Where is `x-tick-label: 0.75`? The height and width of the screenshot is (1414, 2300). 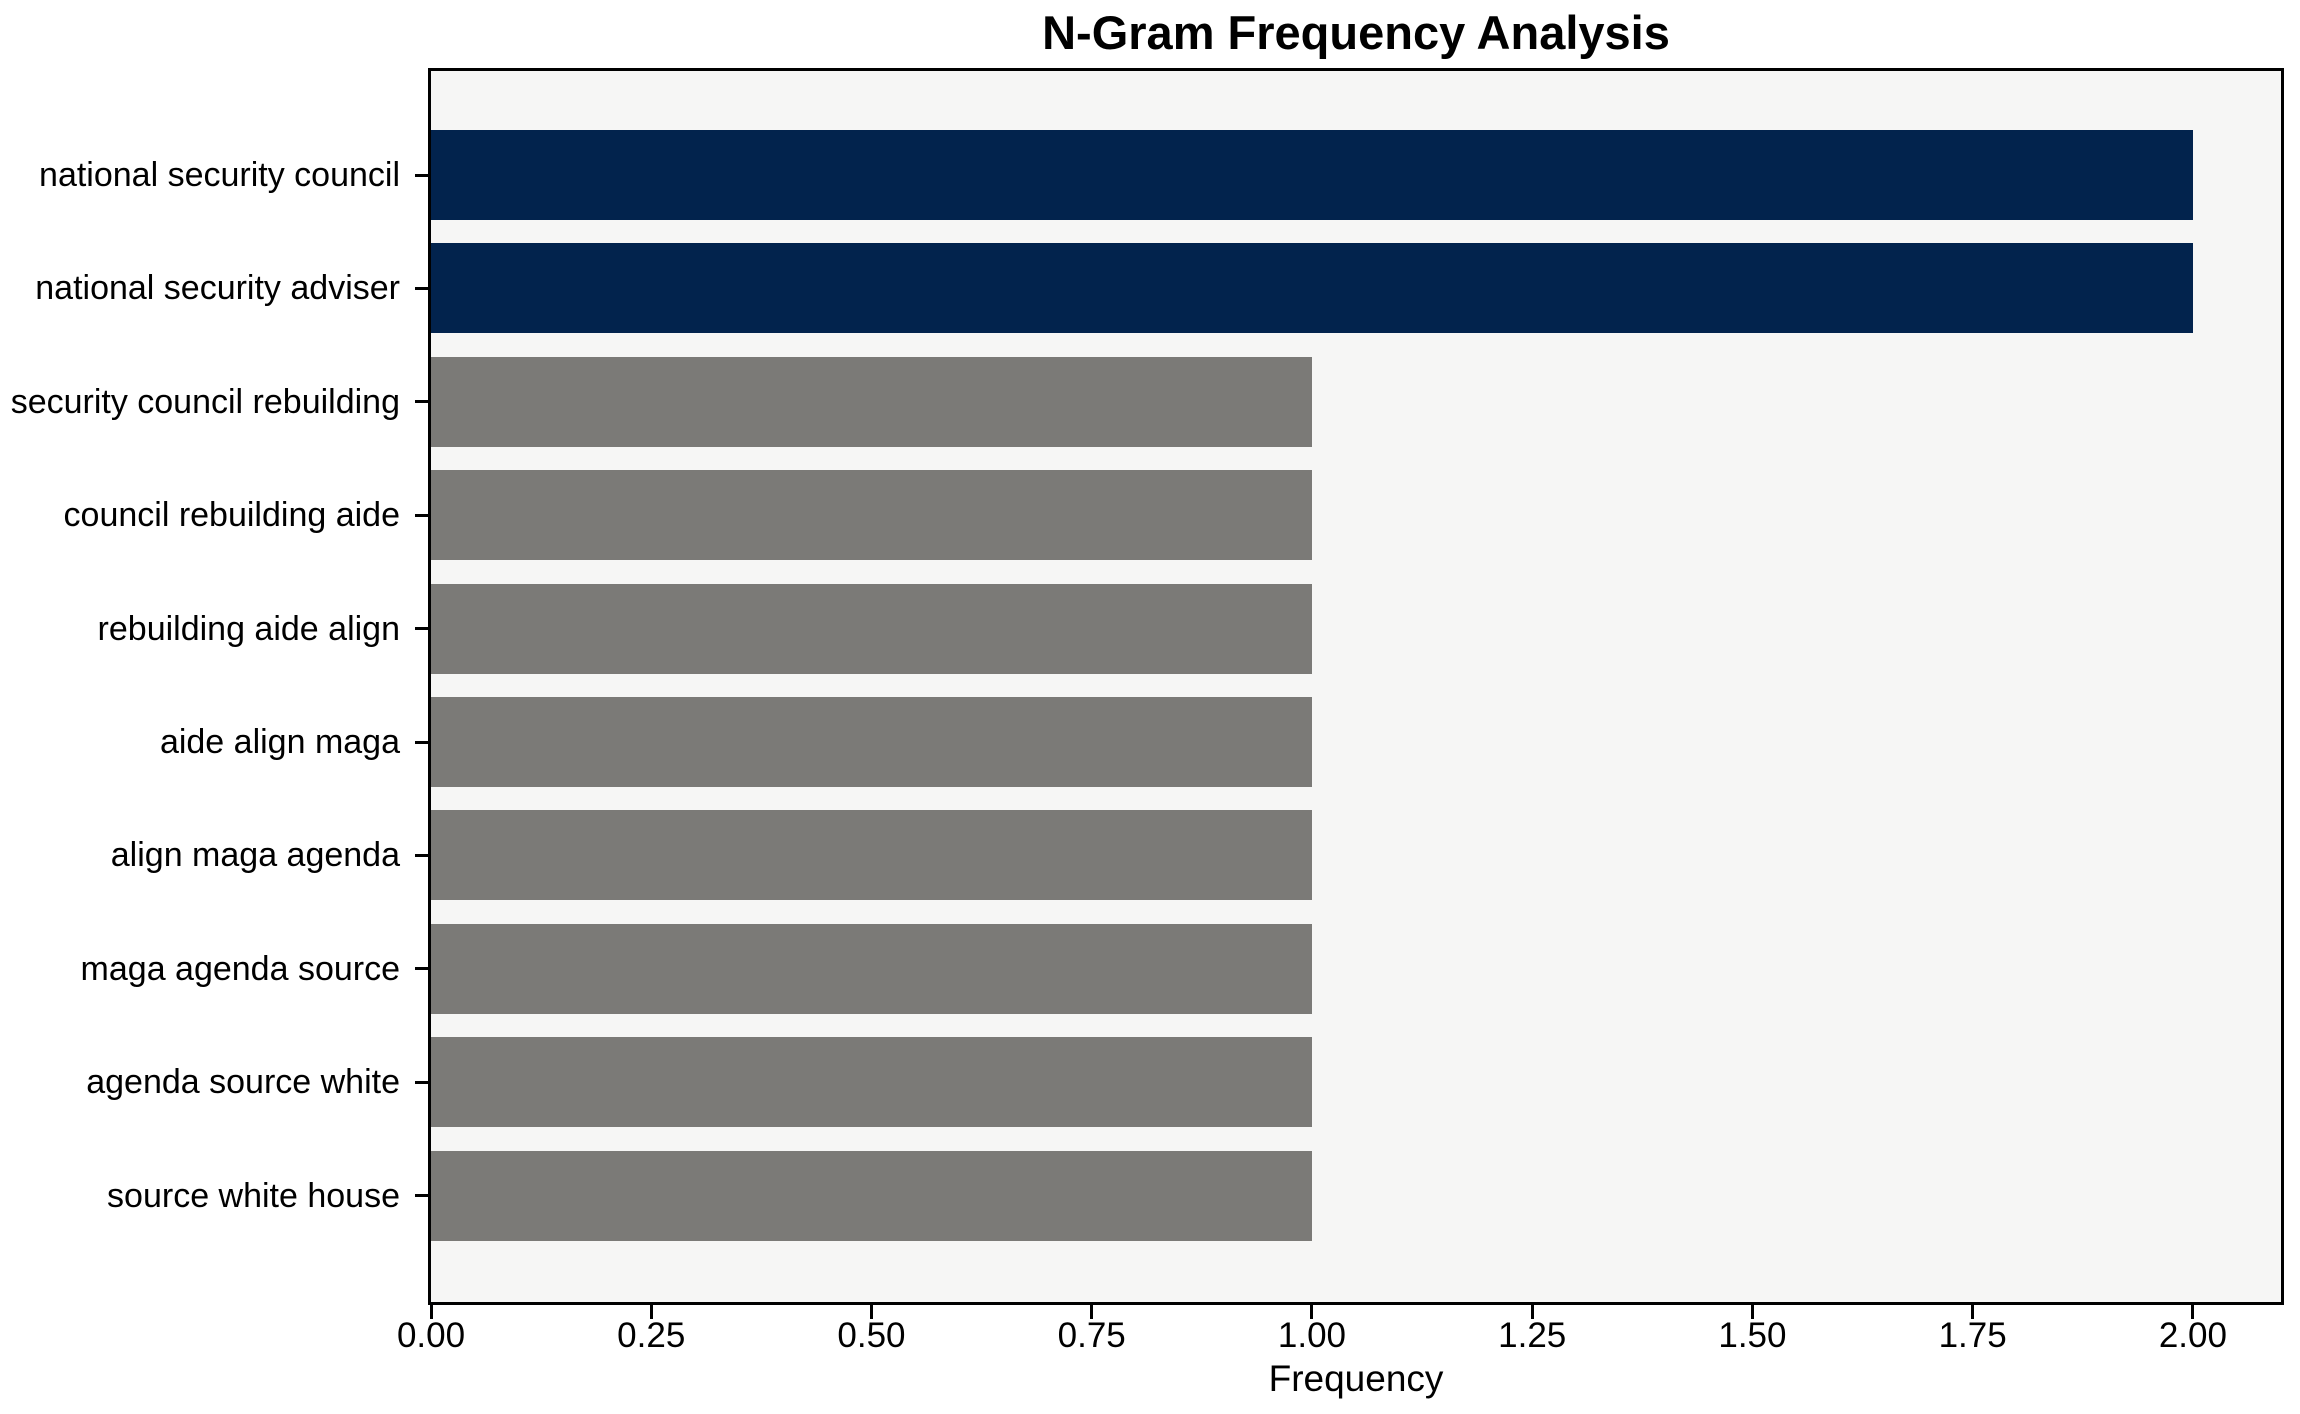
x-tick-label: 0.75 is located at coordinates (1091, 1335).